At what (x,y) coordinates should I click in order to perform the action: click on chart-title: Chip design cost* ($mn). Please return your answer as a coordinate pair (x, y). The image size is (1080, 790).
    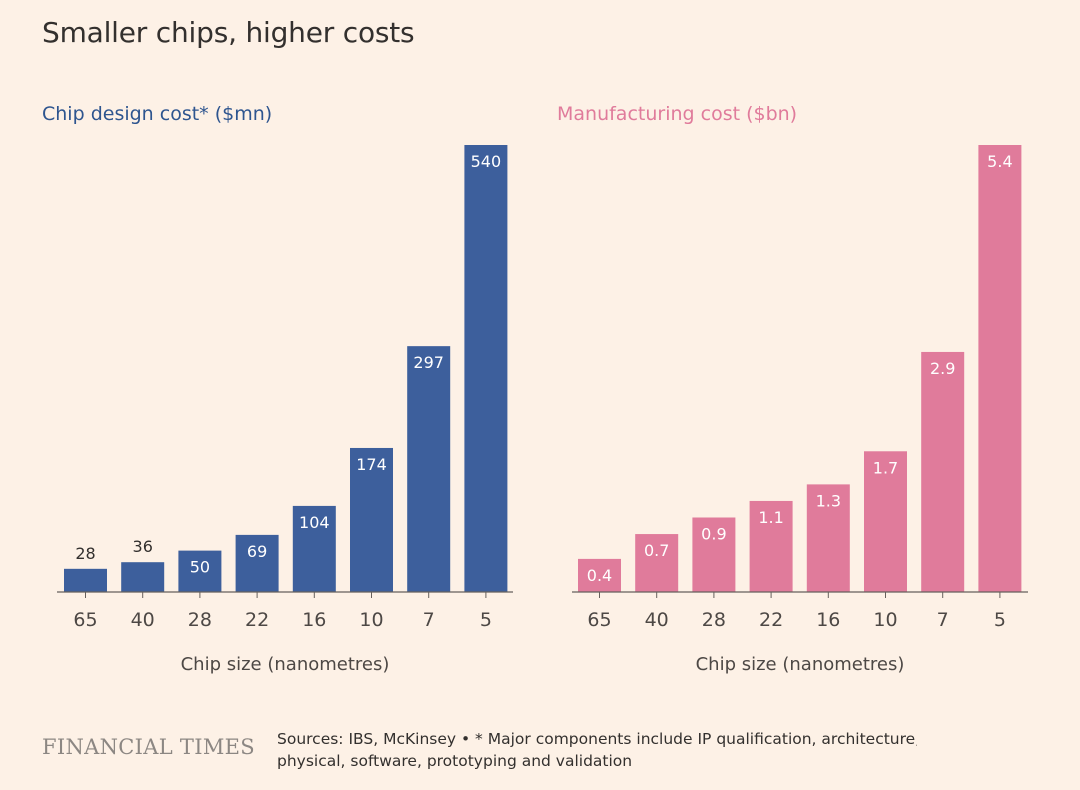
    Looking at the image, I should click on (157, 114).